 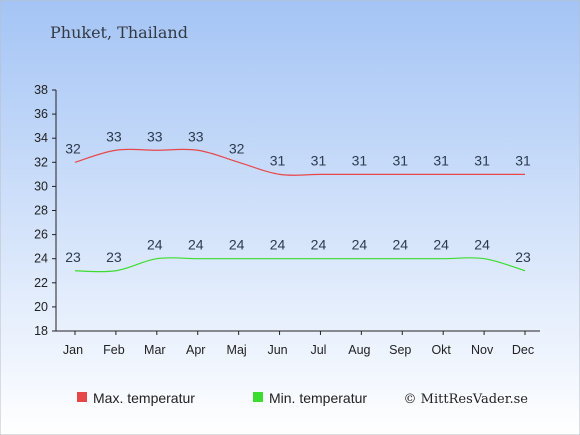 I want to click on x-tick-label: Mar, so click(x=155, y=350).